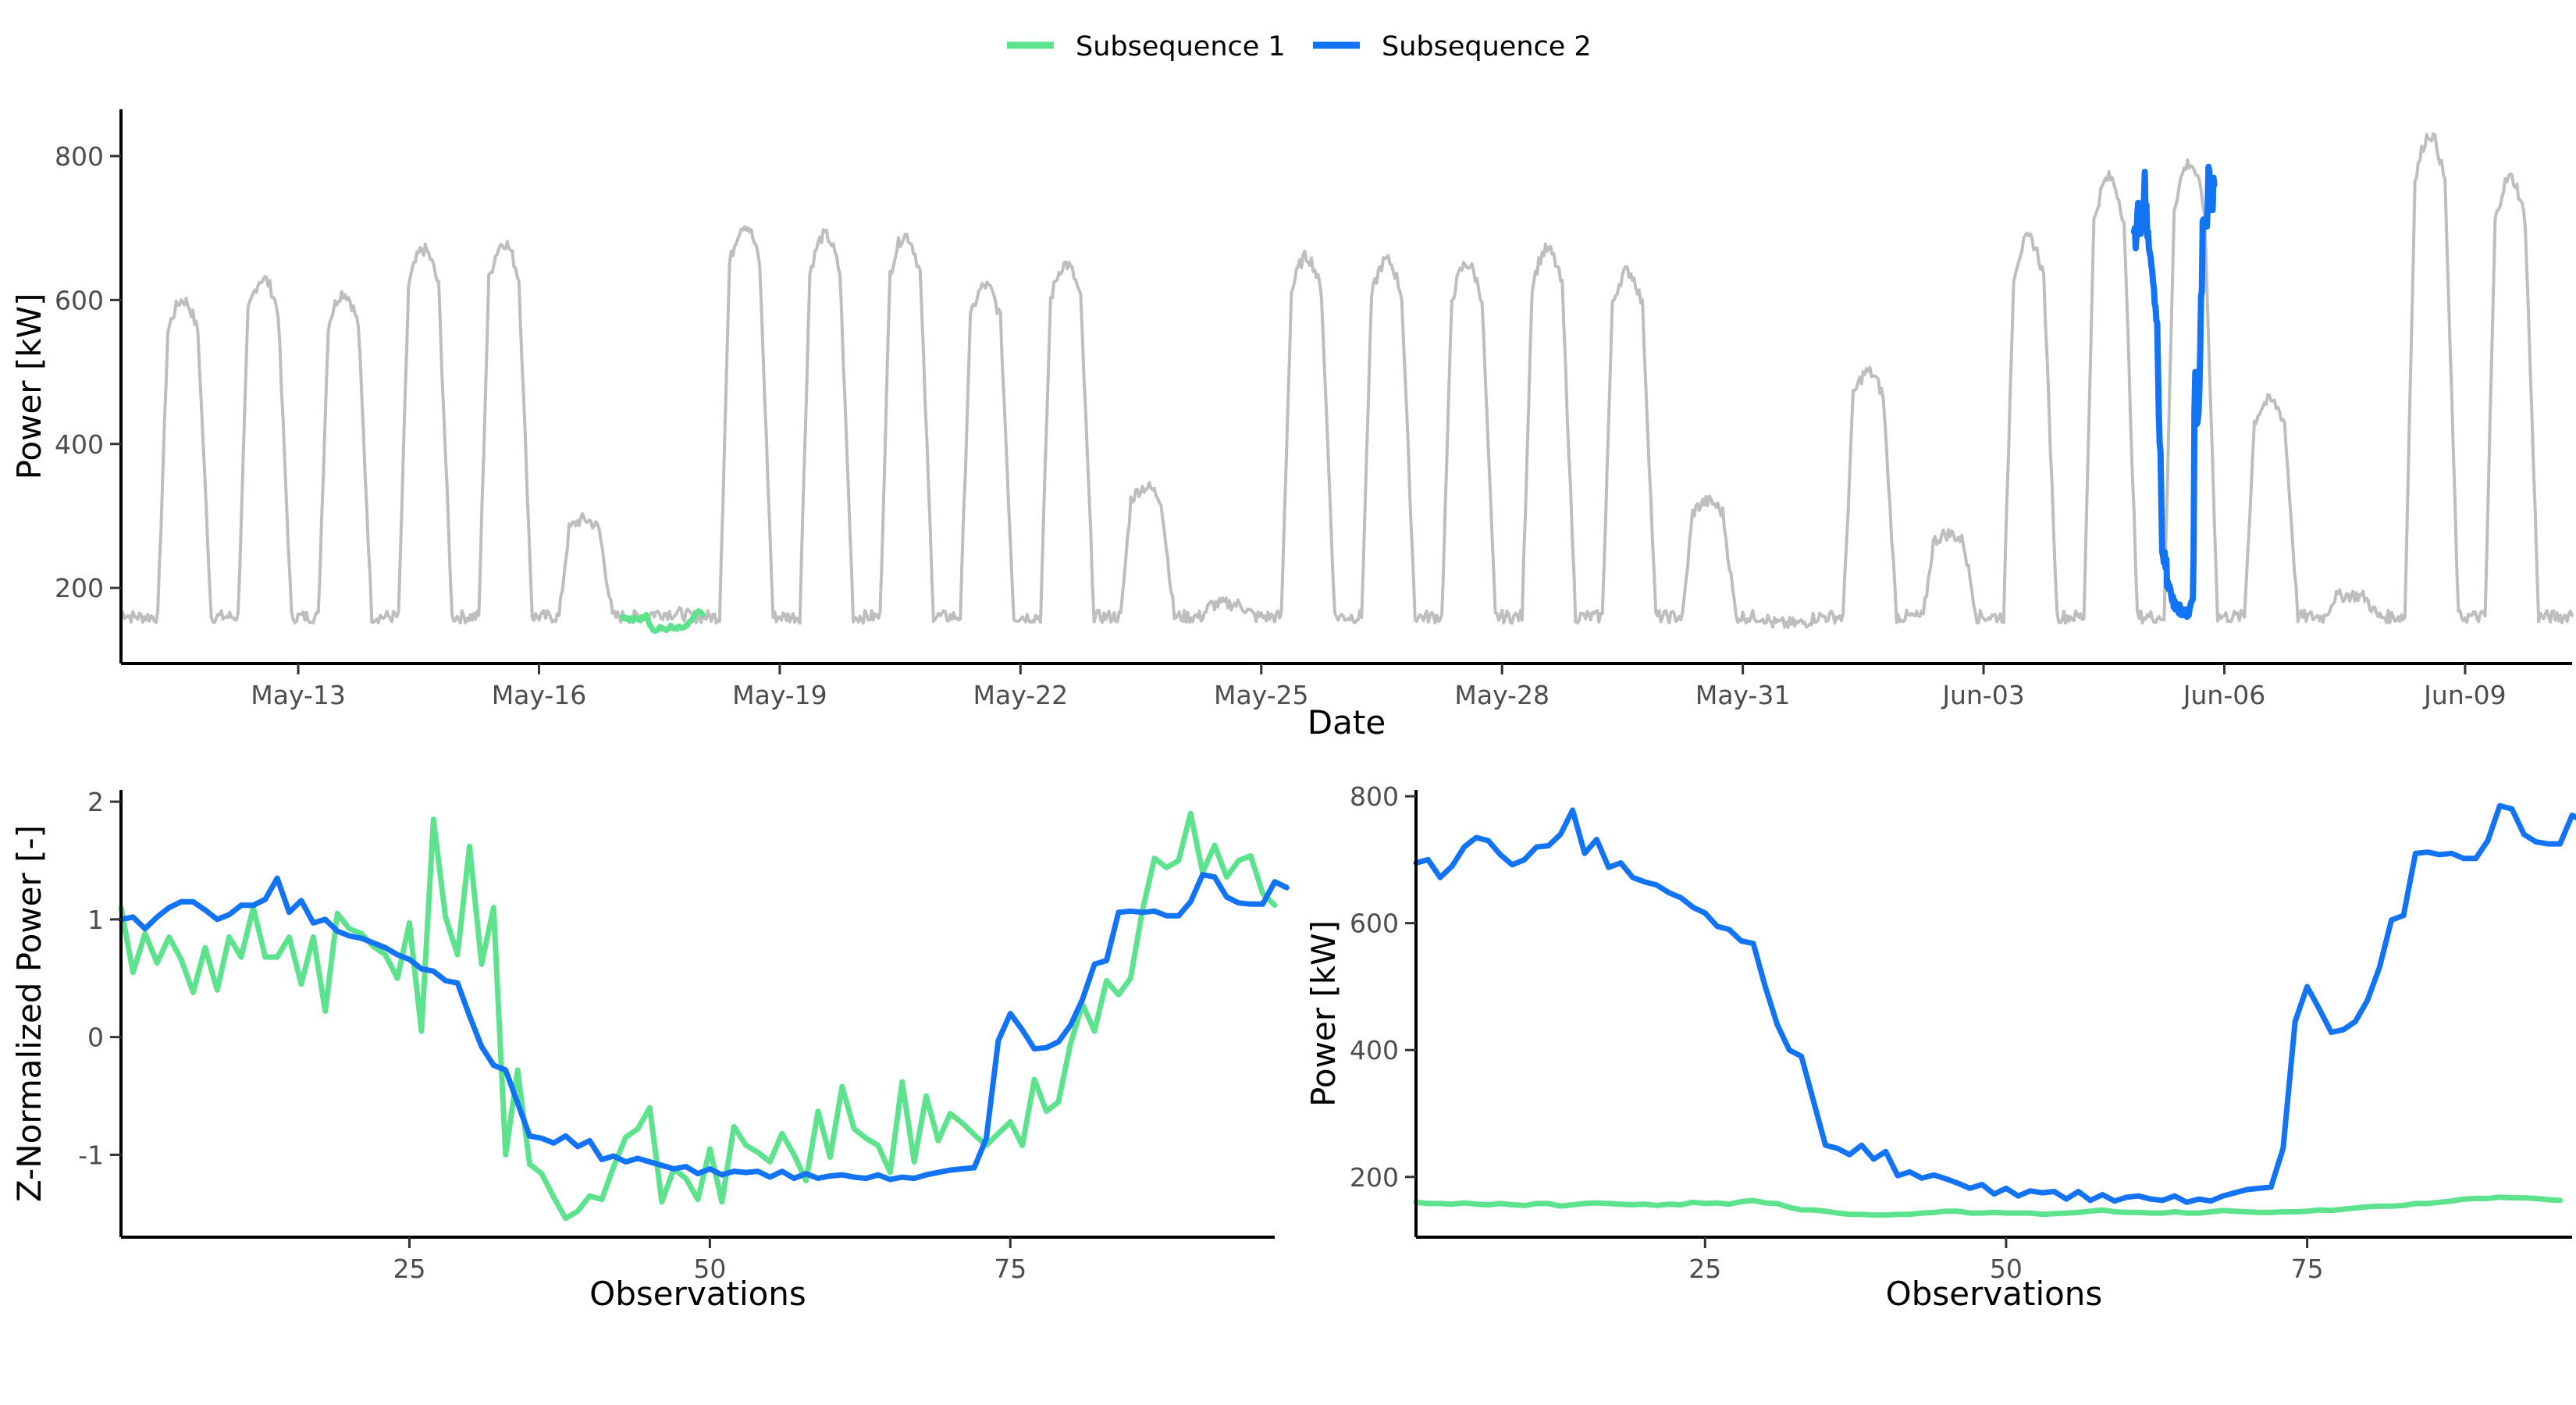  What do you see at coordinates (779, 695) in the screenshot?
I see `top-x-tick-label: May-19` at bounding box center [779, 695].